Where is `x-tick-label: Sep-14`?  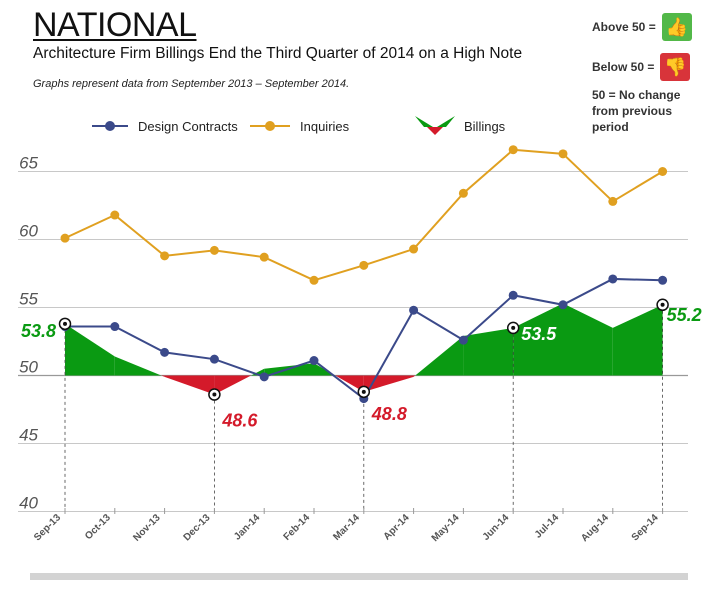
x-tick-label: Sep-14 is located at coordinates (645, 527).